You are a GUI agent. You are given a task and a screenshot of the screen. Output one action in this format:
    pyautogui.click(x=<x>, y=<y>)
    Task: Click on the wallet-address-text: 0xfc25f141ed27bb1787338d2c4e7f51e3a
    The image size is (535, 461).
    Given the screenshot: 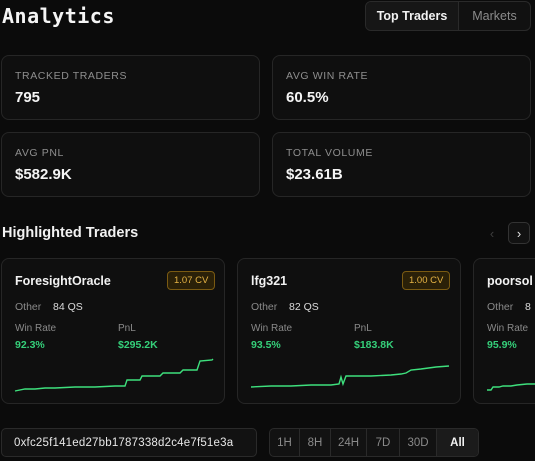 What is the action you would take?
    pyautogui.click(x=124, y=443)
    